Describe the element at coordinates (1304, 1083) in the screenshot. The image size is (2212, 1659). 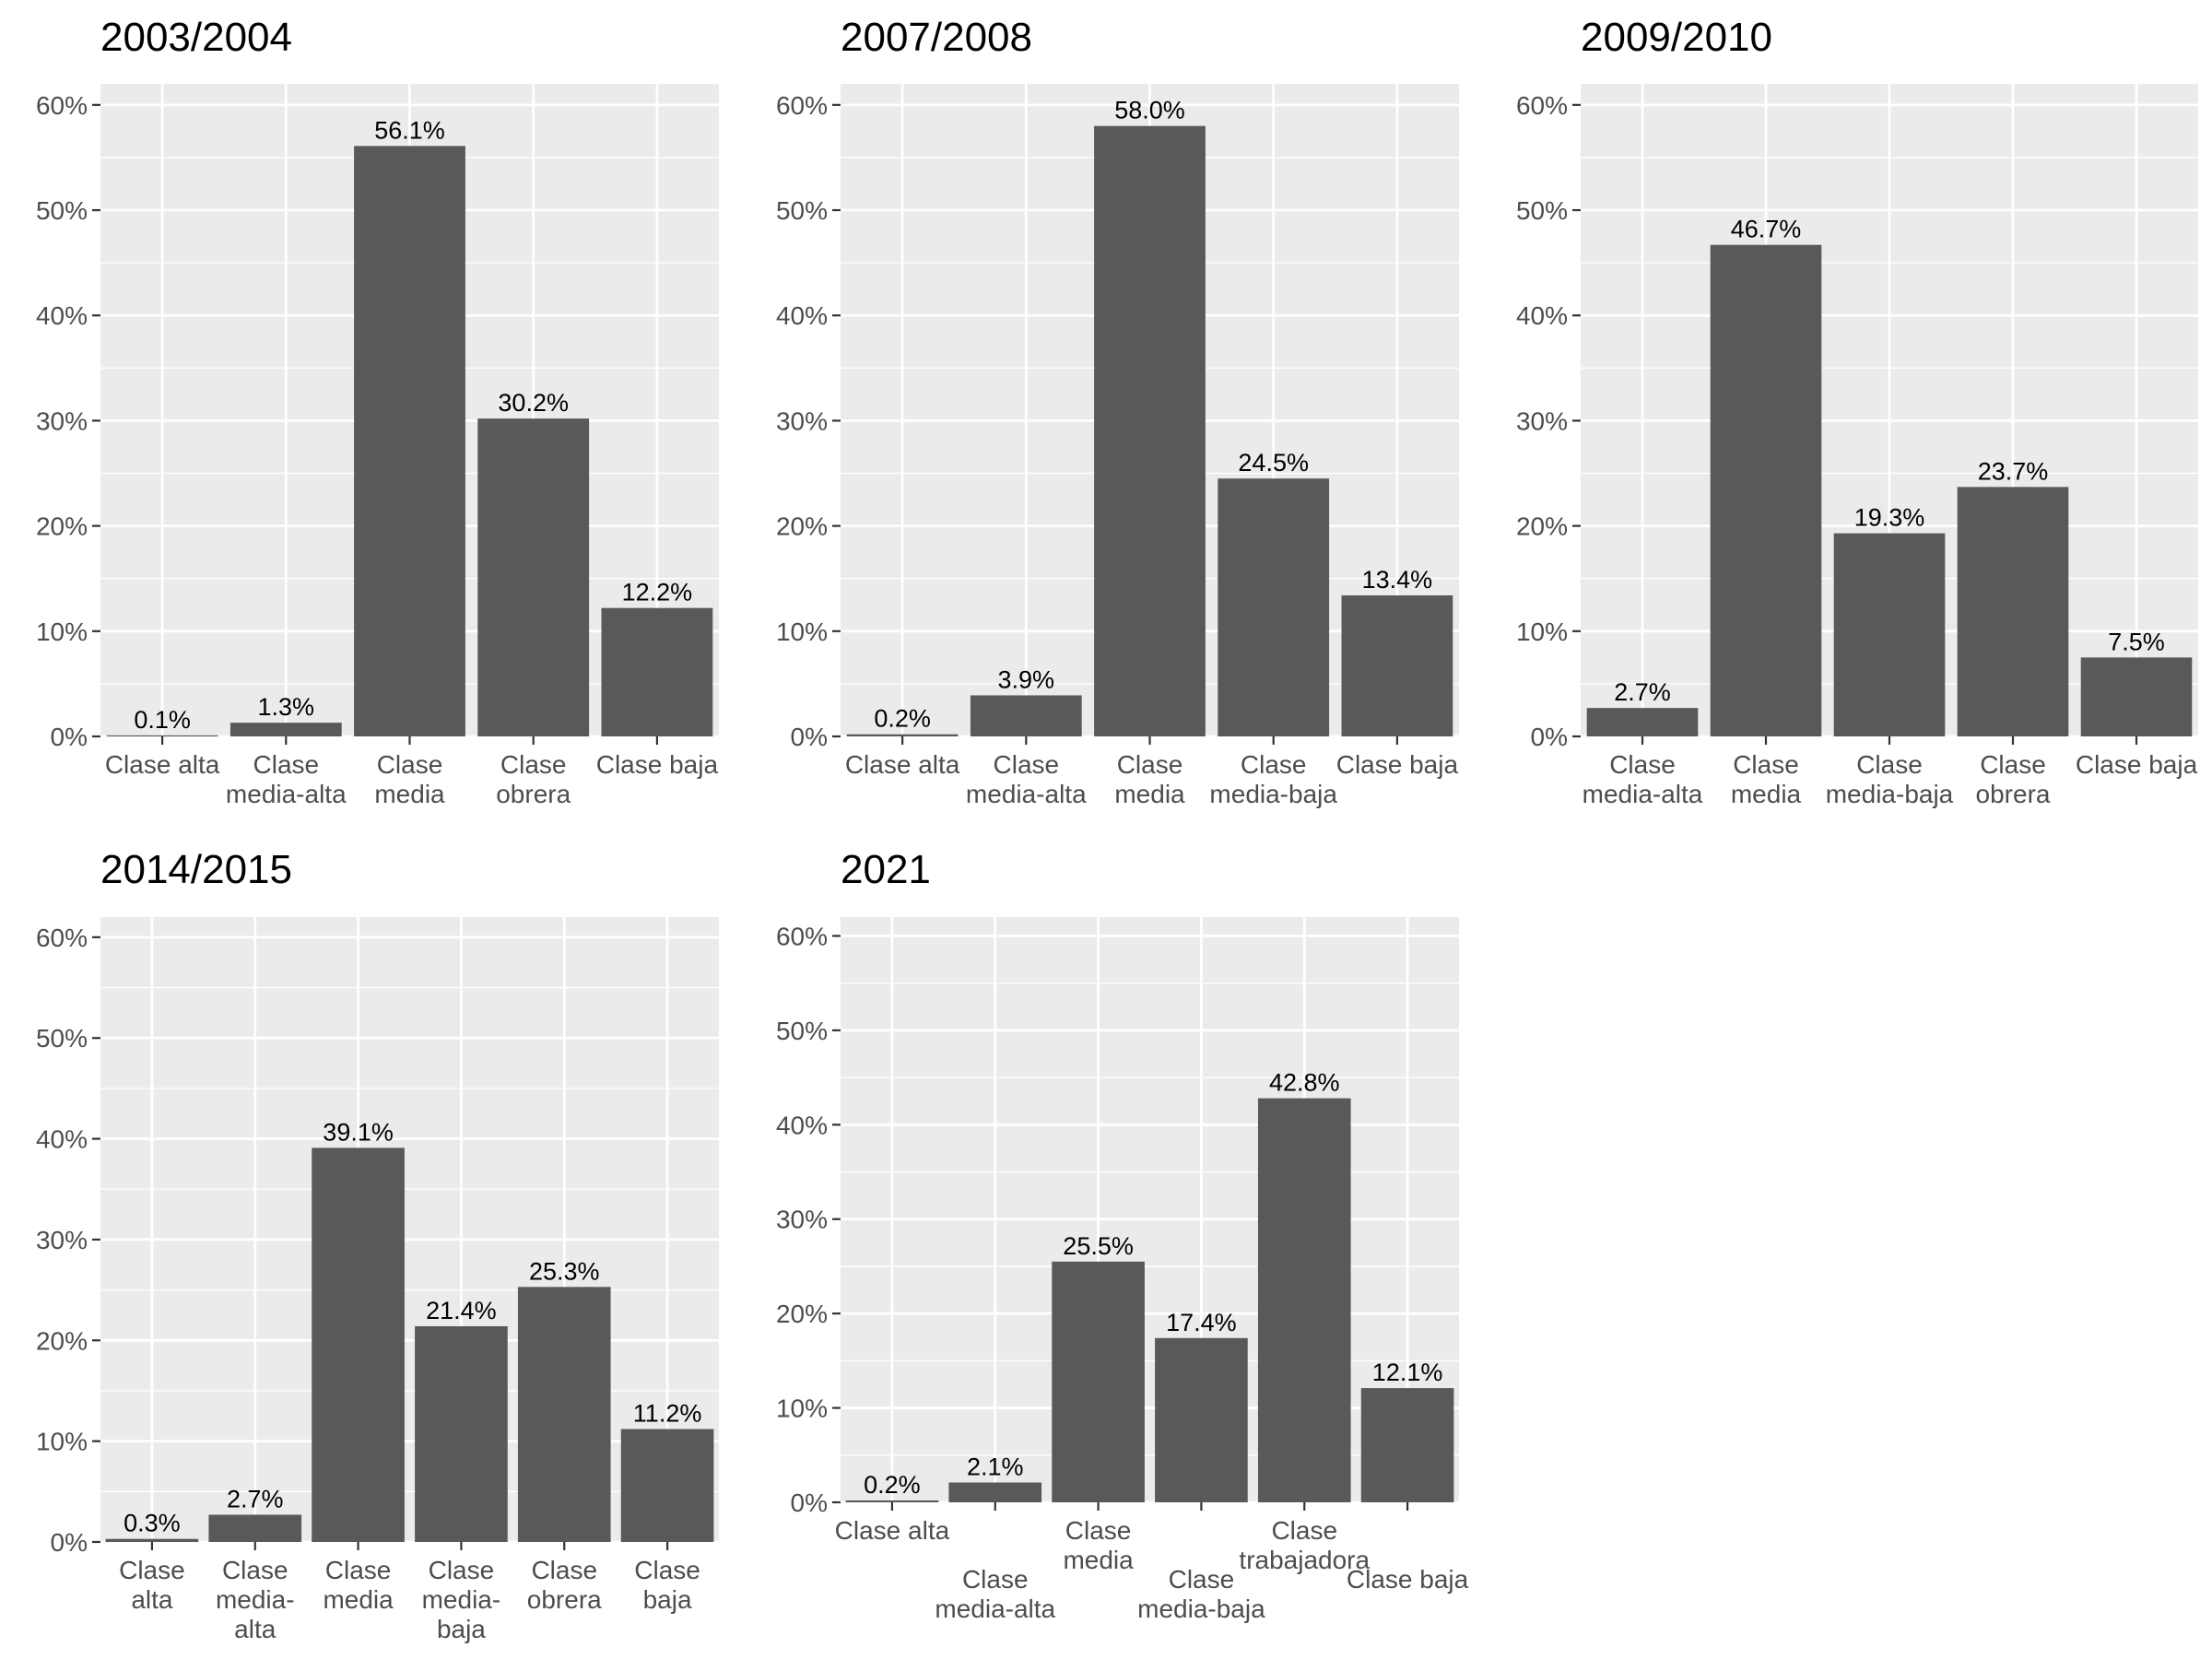
I see `data-label: 42.8%` at that location.